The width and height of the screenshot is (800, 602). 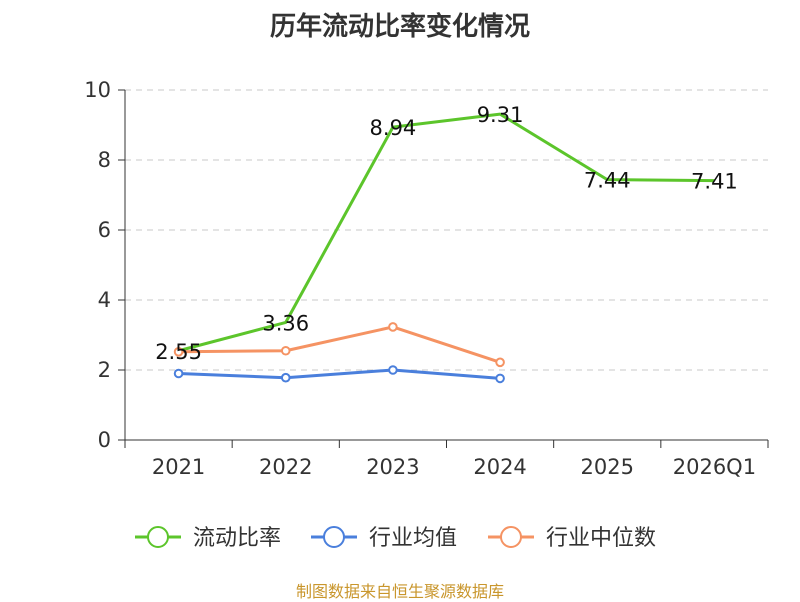 I want to click on y-tick-label: 6, so click(x=104, y=230).